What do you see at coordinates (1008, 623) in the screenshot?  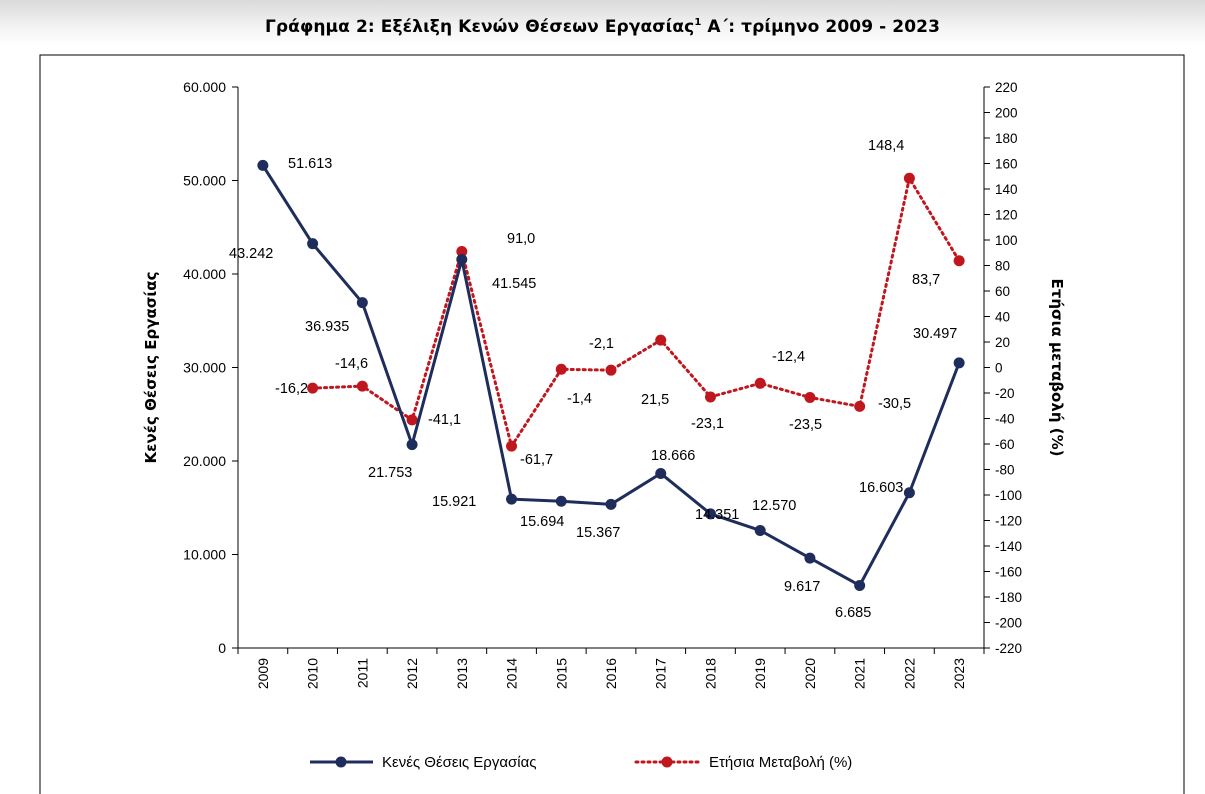 I see `y-right-tick-label: -200` at bounding box center [1008, 623].